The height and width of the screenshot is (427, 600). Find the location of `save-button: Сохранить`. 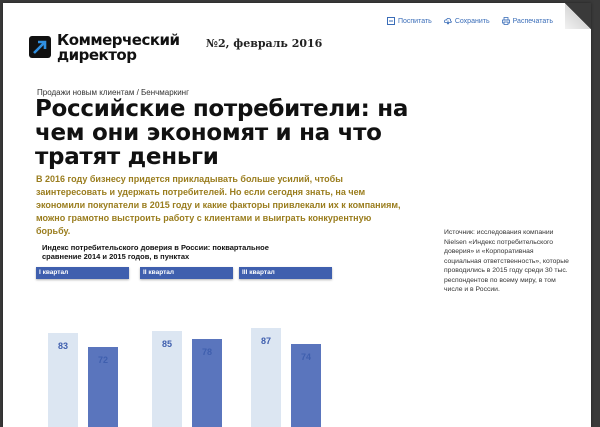

save-button: Сохранить is located at coordinates (466, 21).